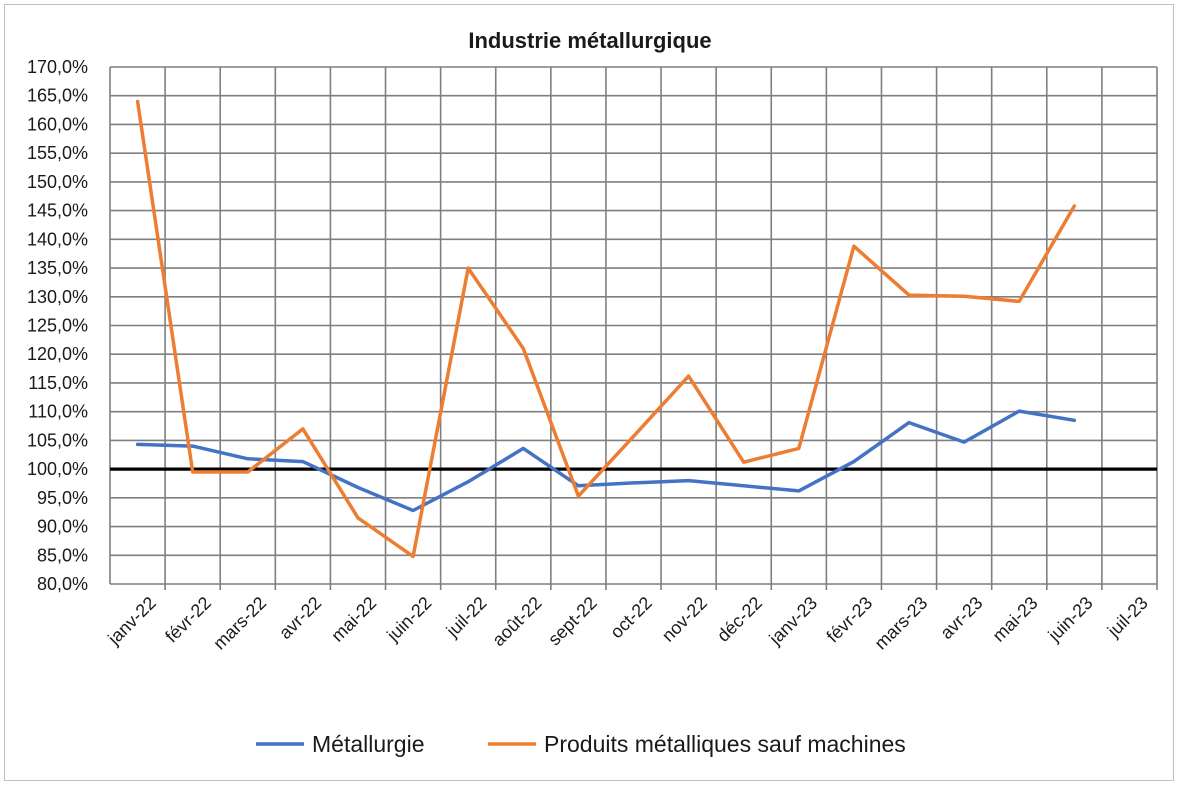 The width and height of the screenshot is (1180, 787). Describe the element at coordinates (62, 584) in the screenshot. I see `y-tick-label: 80,0%` at that location.